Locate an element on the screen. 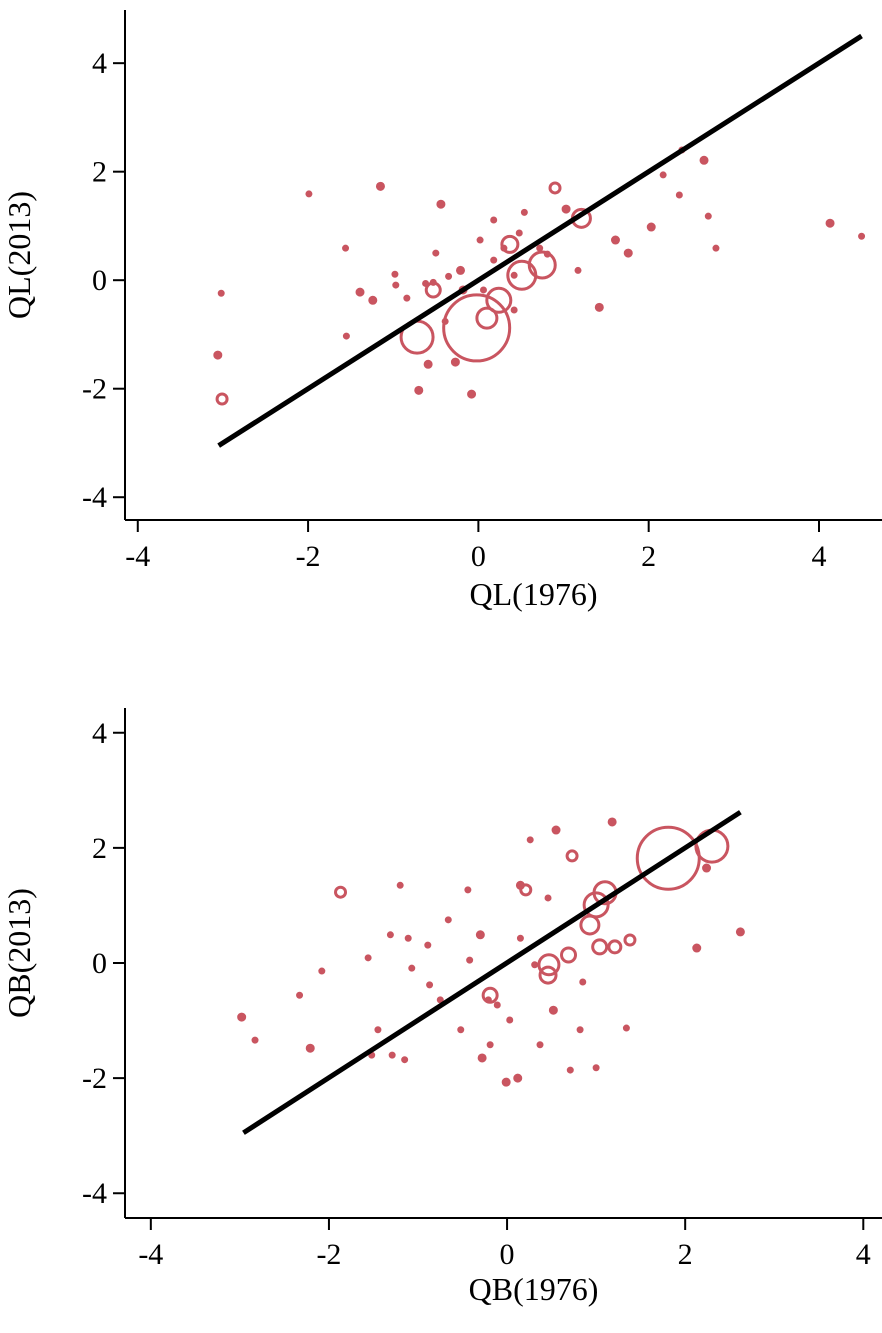 This screenshot has width=882, height=1333. y-tick-label: -2 is located at coordinates (94, 1078).